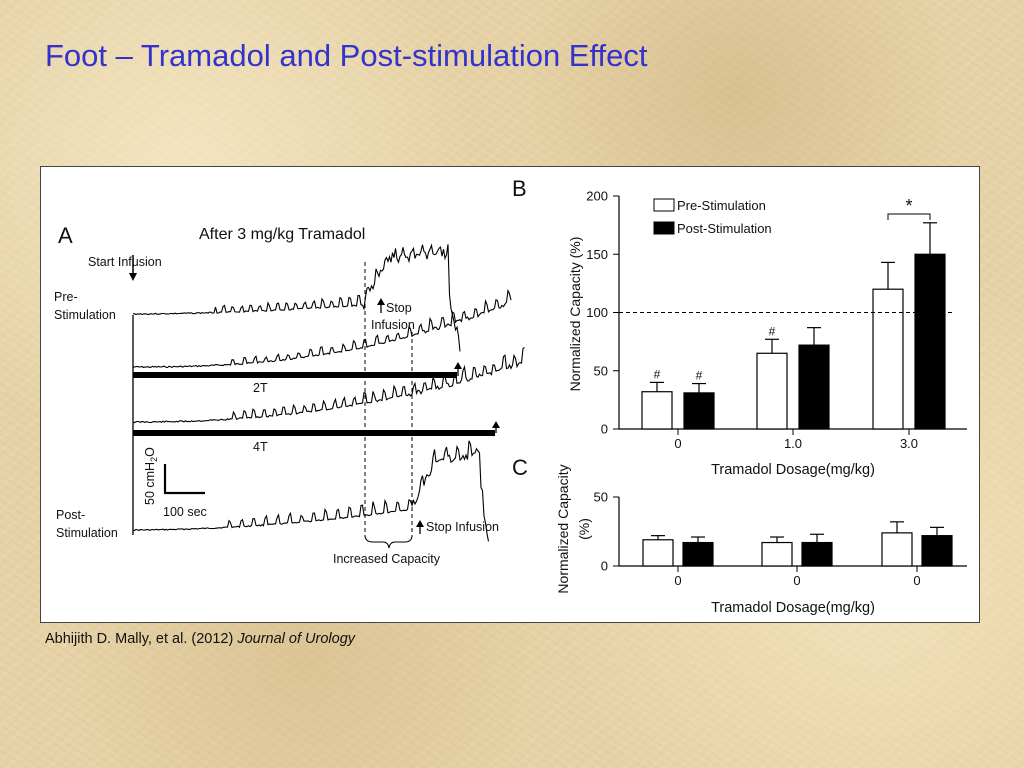 This screenshot has width=1024, height=768. Describe the element at coordinates (793, 443) in the screenshot. I see `b-x-tick-label: 1.0` at that location.